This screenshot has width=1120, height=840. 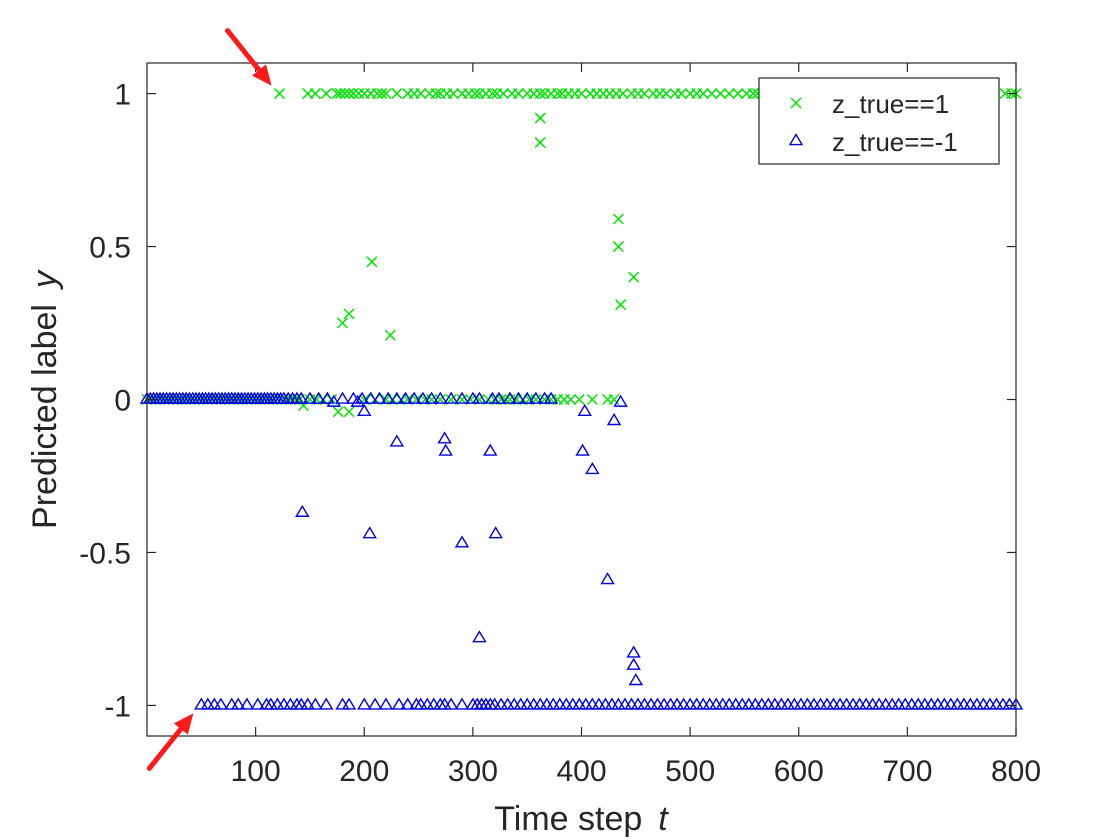 What do you see at coordinates (209, 399) in the screenshot?
I see `annotations` at bounding box center [209, 399].